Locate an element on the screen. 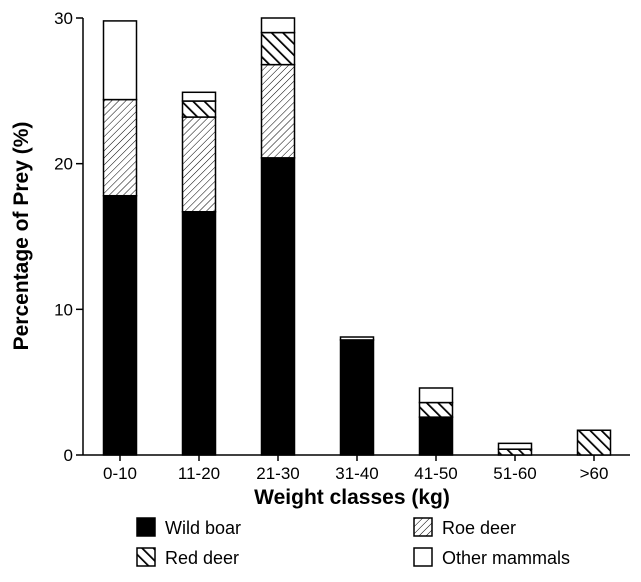  legend-label: Roe deer is located at coordinates (479, 528).